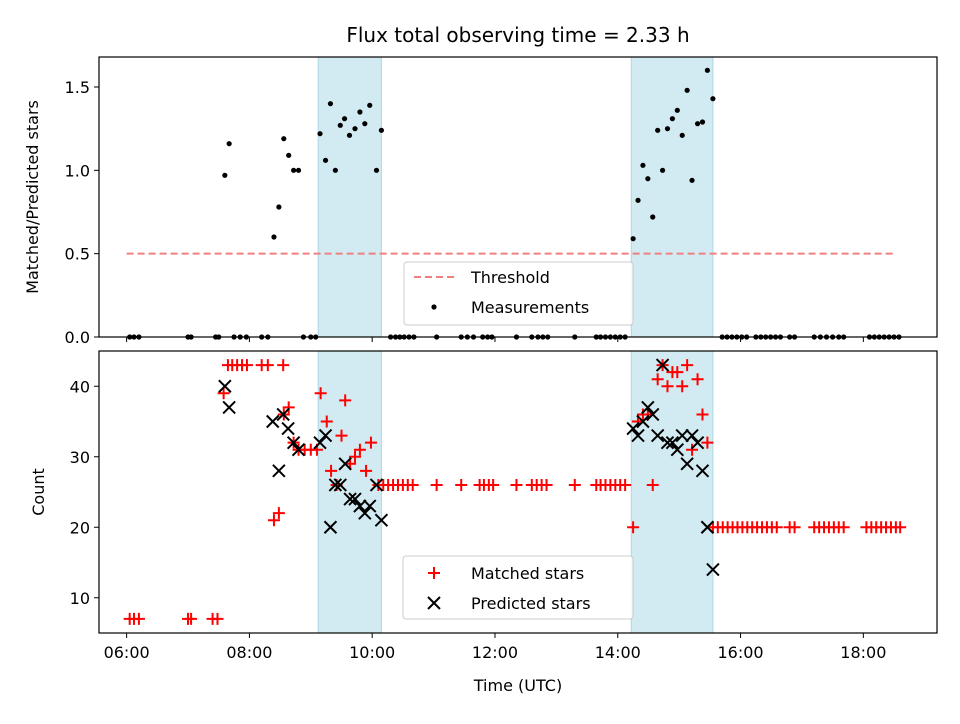 The height and width of the screenshot is (724, 960). I want to click on bottom-y-tick-label: 20, so click(80, 527).